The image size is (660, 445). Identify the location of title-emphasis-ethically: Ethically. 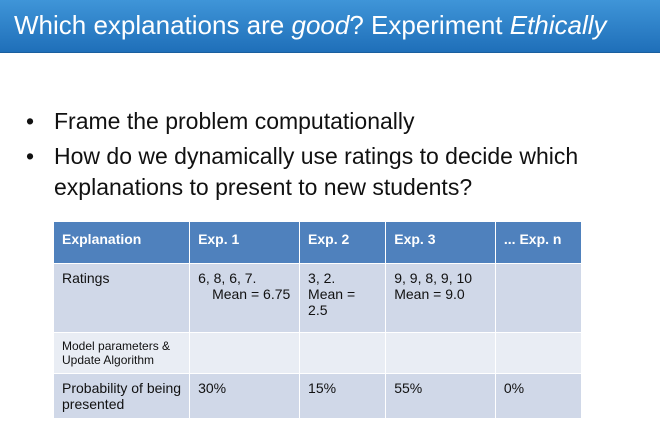
(558, 25).